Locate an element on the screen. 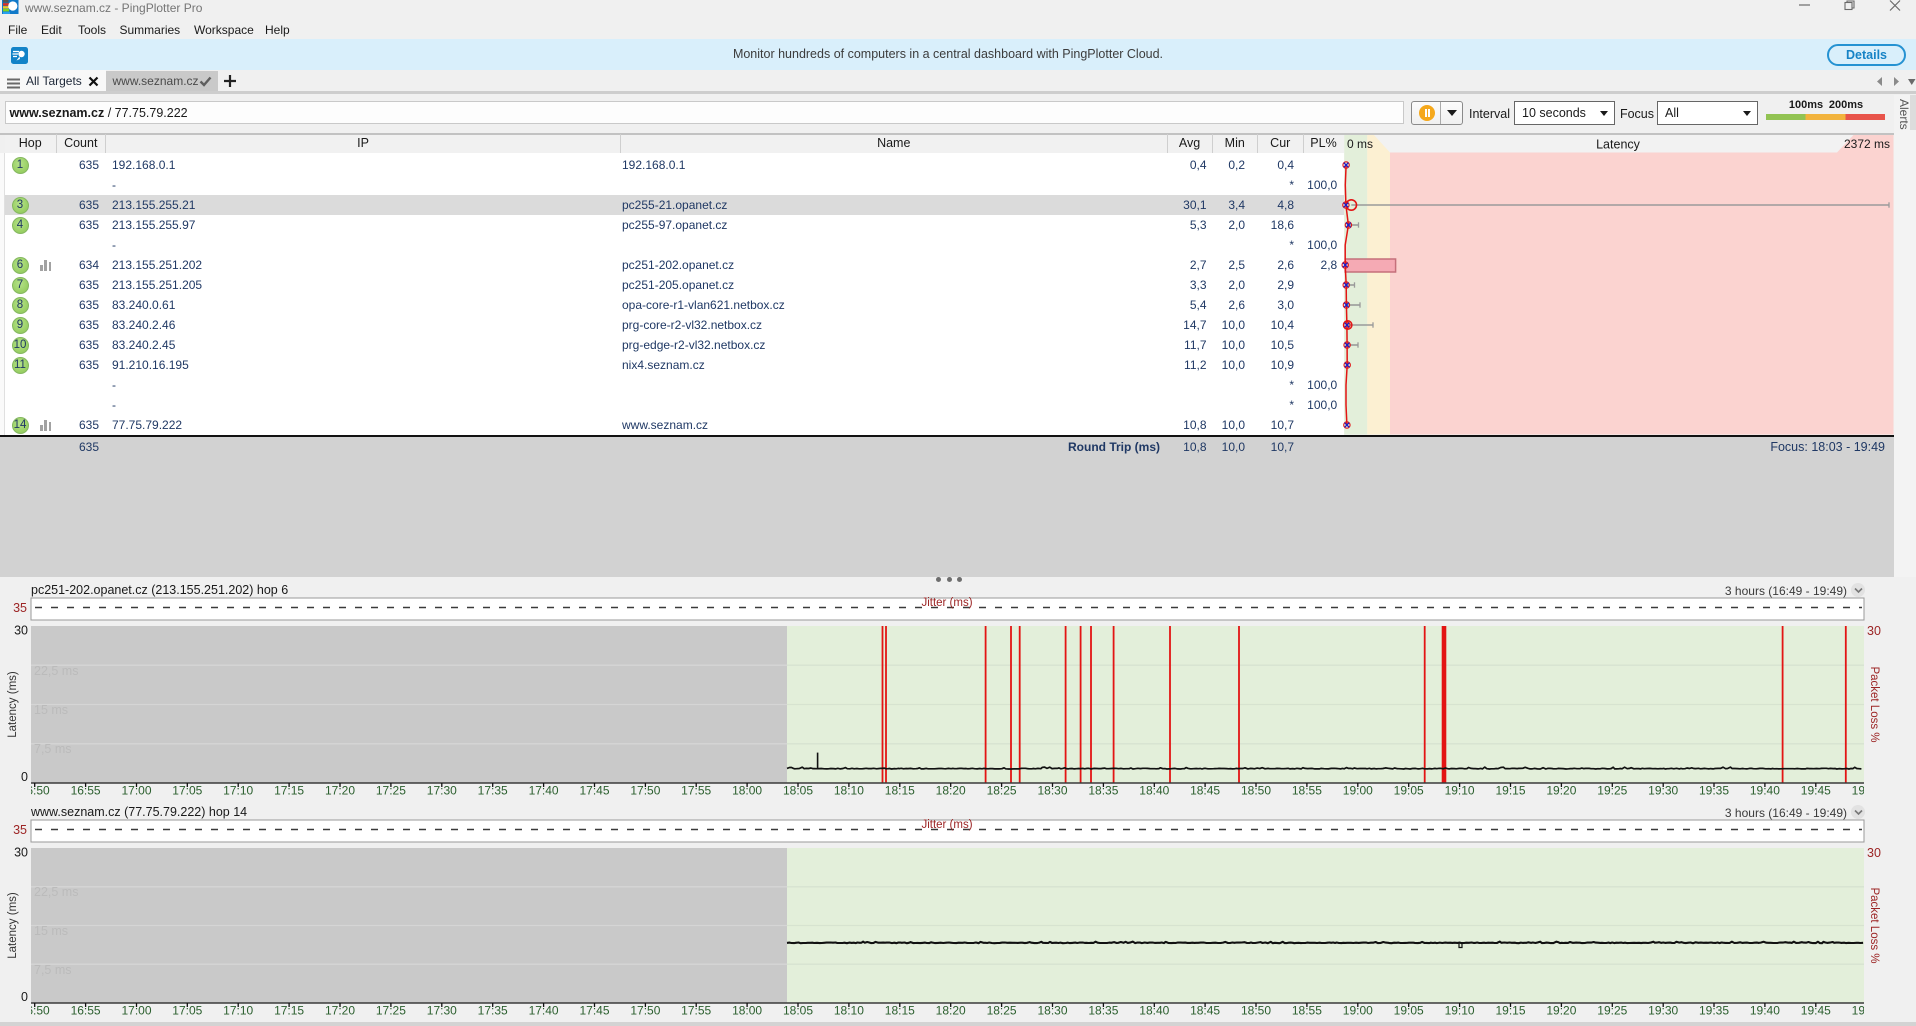  svg-text: 2372 ms is located at coordinates (1867, 144).